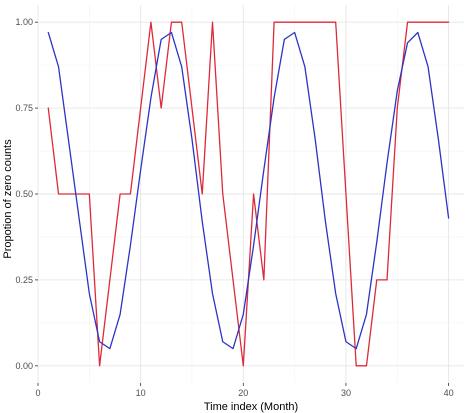  I want to click on y-axis-ticks: 0.00 0.25 0.50 0.75 1.00, so click(26, 194).